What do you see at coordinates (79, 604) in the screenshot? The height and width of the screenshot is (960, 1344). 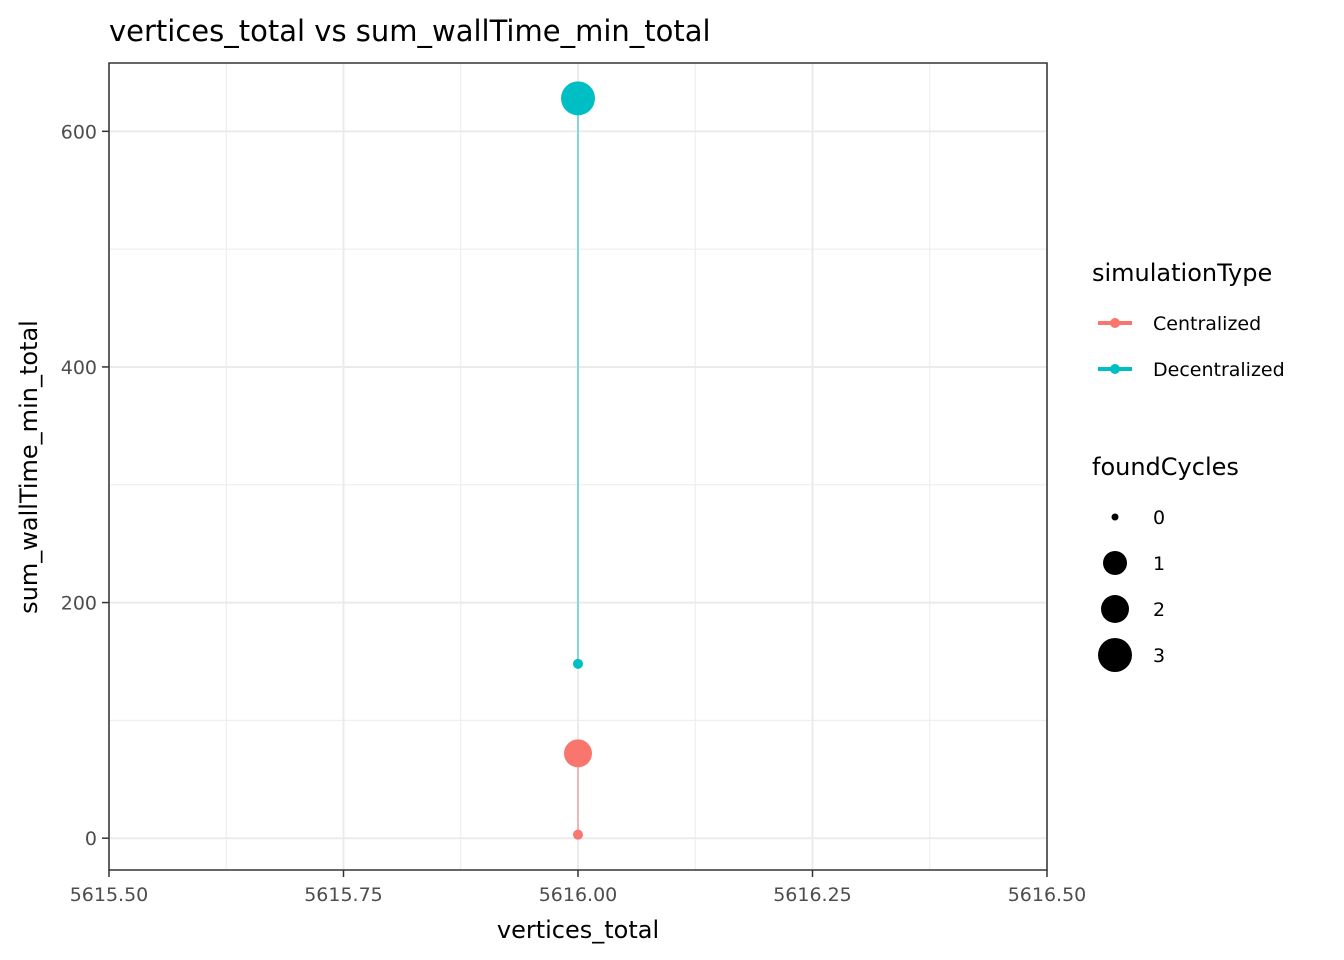 I see `y-tick-label: 200` at bounding box center [79, 604].